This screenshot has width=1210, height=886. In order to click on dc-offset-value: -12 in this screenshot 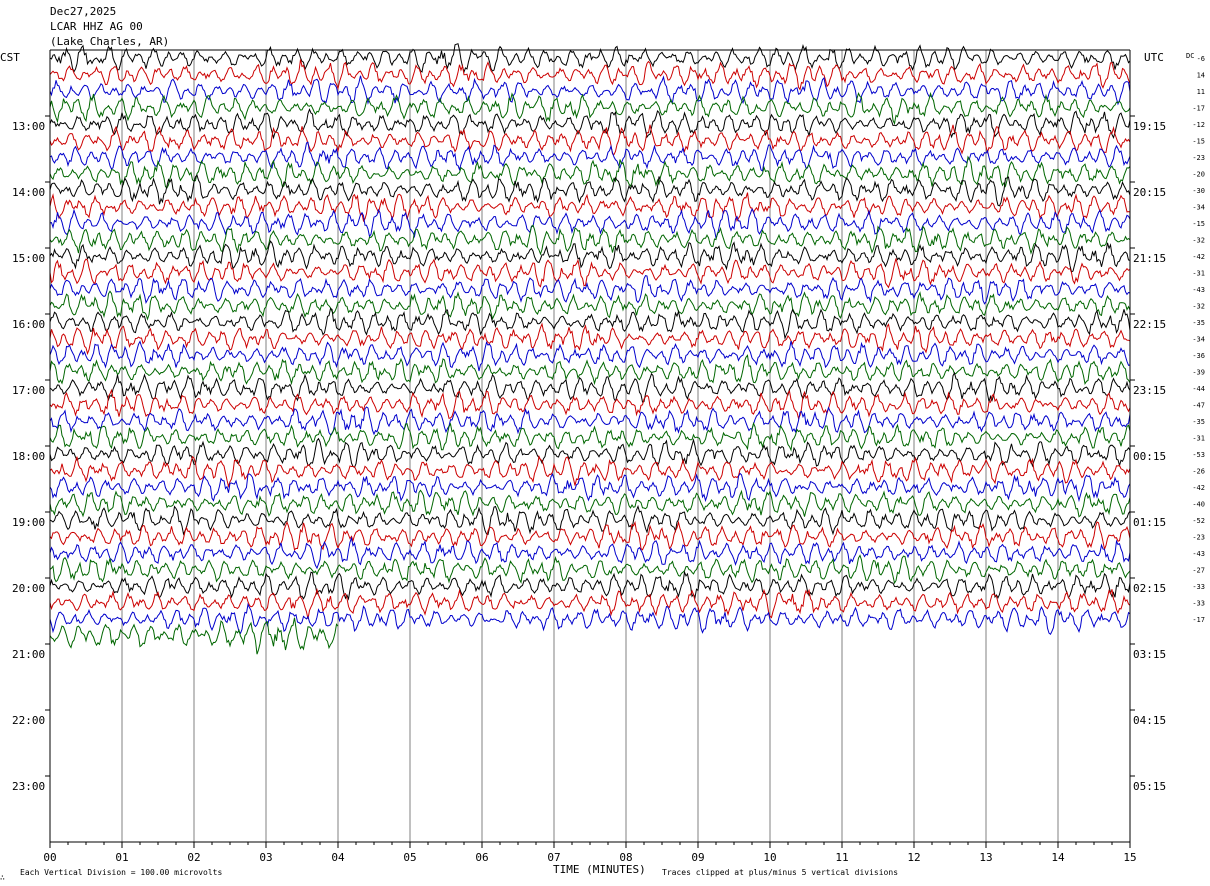, I will do `click(1198, 125)`.